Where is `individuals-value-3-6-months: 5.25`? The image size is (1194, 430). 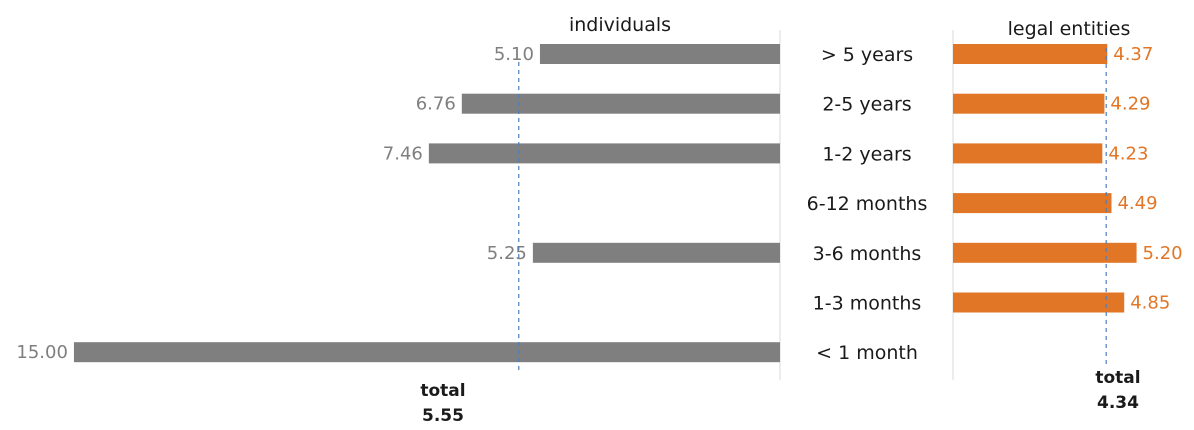 individuals-value-3-6-months: 5.25 is located at coordinates (507, 253).